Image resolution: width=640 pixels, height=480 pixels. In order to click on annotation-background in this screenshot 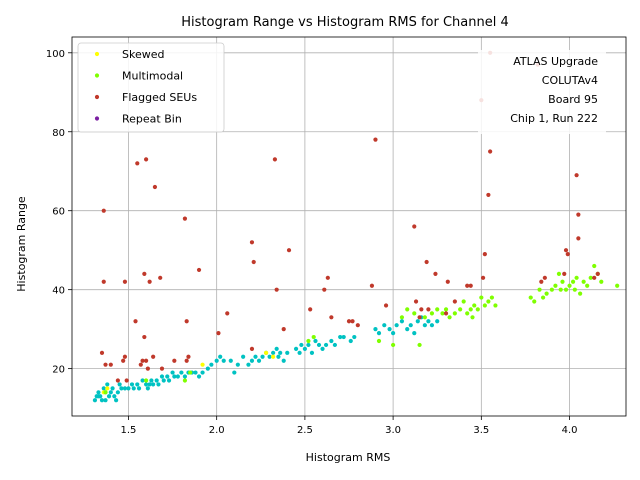, I will do `click(542, 92)`.